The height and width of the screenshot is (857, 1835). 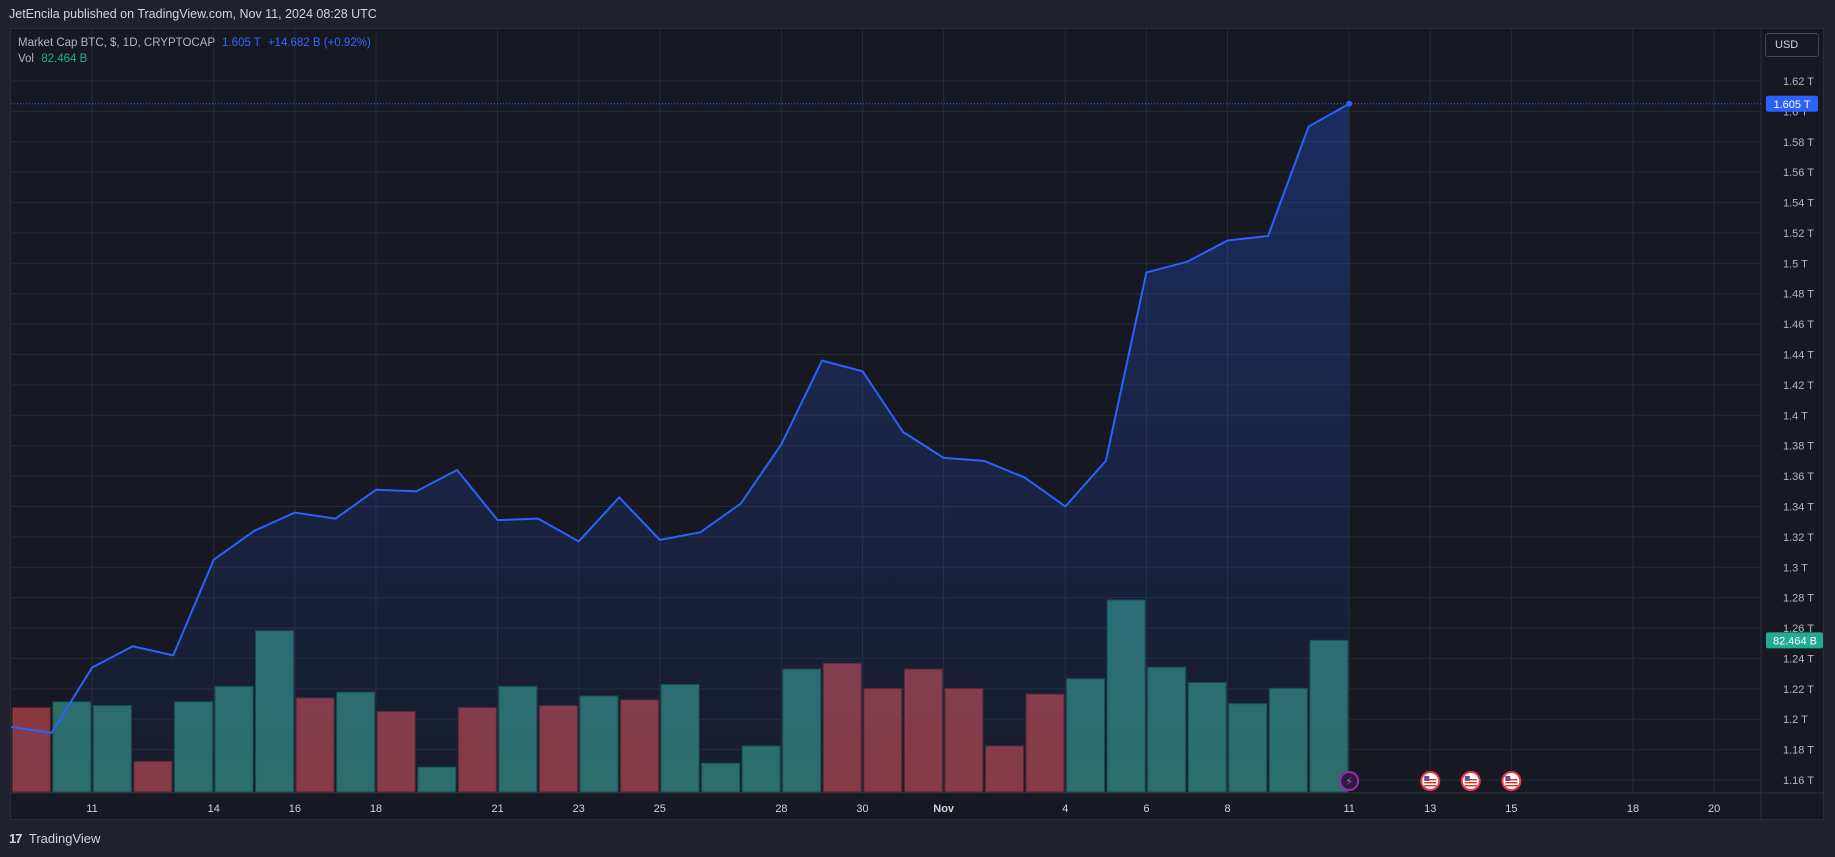 What do you see at coordinates (1511, 809) in the screenshot?
I see `x-tick-label: 15` at bounding box center [1511, 809].